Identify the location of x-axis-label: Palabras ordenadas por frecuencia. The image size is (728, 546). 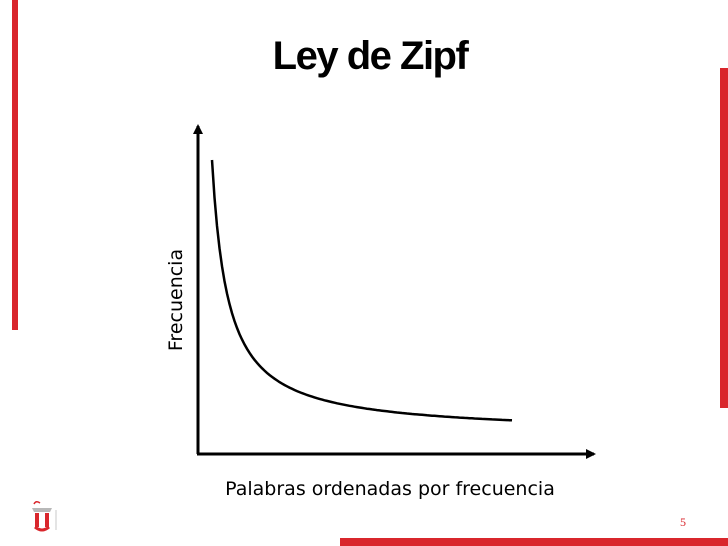
(390, 489).